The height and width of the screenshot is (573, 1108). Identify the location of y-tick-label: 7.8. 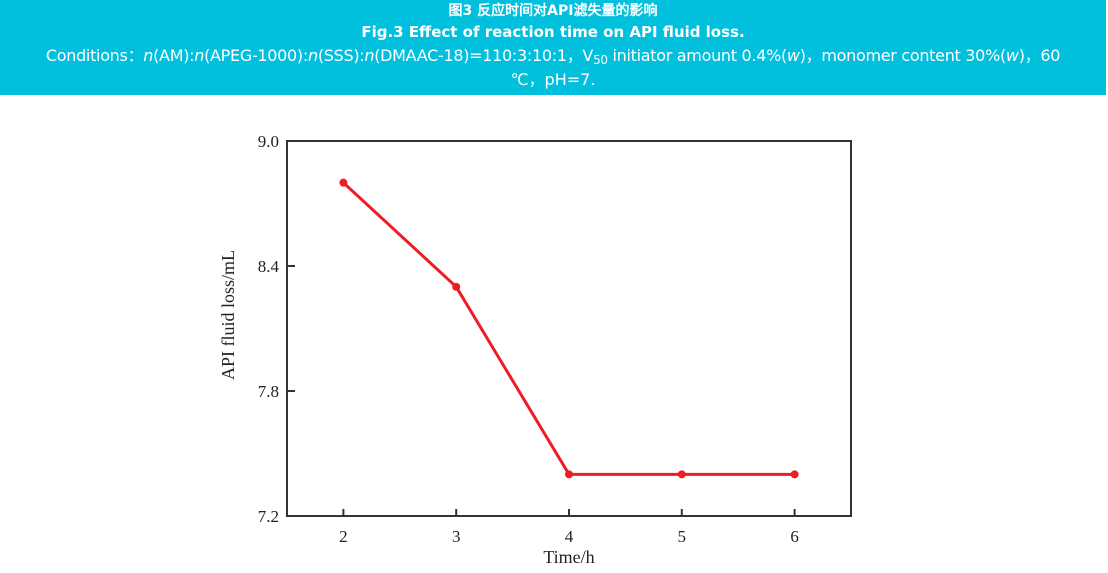
(268, 391).